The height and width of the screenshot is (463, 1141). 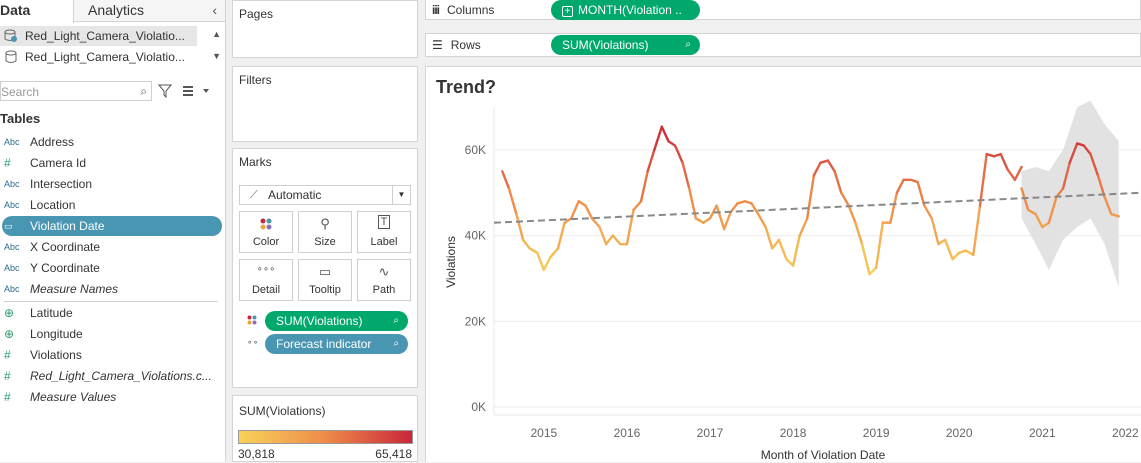 What do you see at coordinates (325, 29) in the screenshot?
I see `pages-shelf: Pages` at bounding box center [325, 29].